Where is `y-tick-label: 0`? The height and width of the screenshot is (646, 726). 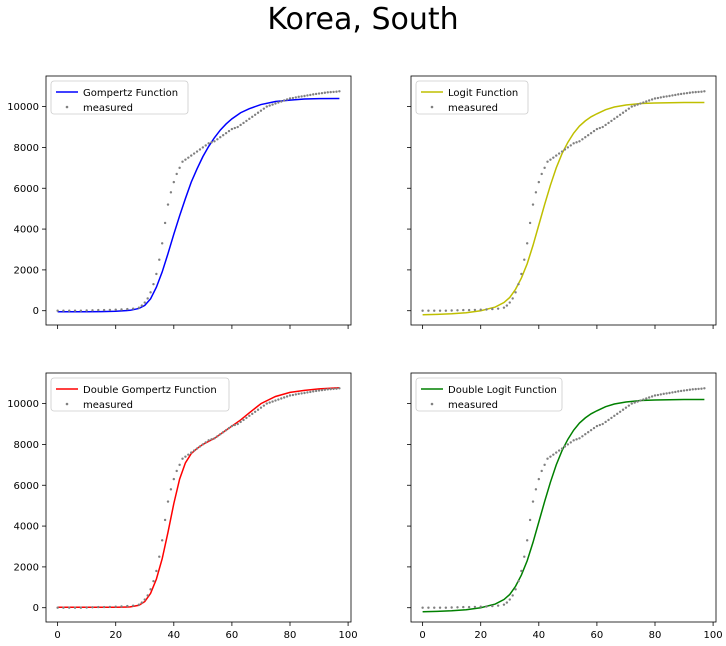 y-tick-label: 0 is located at coordinates (36, 311).